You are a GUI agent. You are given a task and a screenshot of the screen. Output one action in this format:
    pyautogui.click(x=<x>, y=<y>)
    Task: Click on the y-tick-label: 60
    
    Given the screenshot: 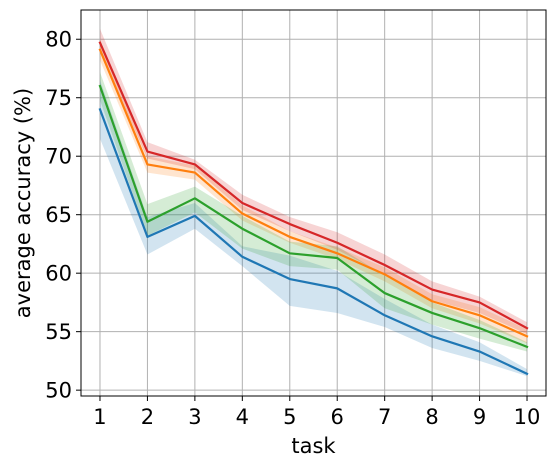 What is the action you would take?
    pyautogui.click(x=58, y=274)
    